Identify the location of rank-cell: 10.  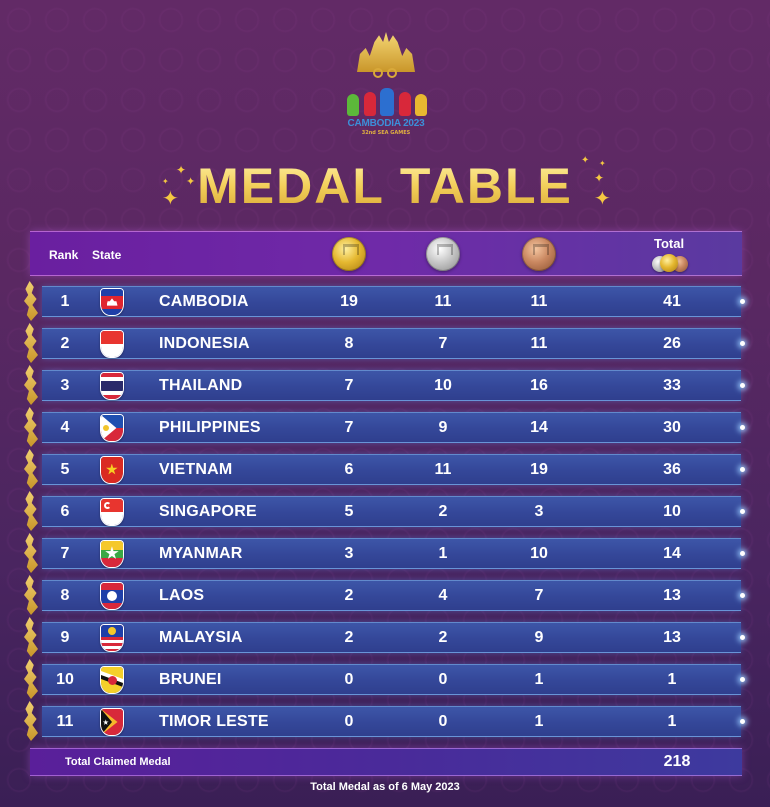
(65, 679).